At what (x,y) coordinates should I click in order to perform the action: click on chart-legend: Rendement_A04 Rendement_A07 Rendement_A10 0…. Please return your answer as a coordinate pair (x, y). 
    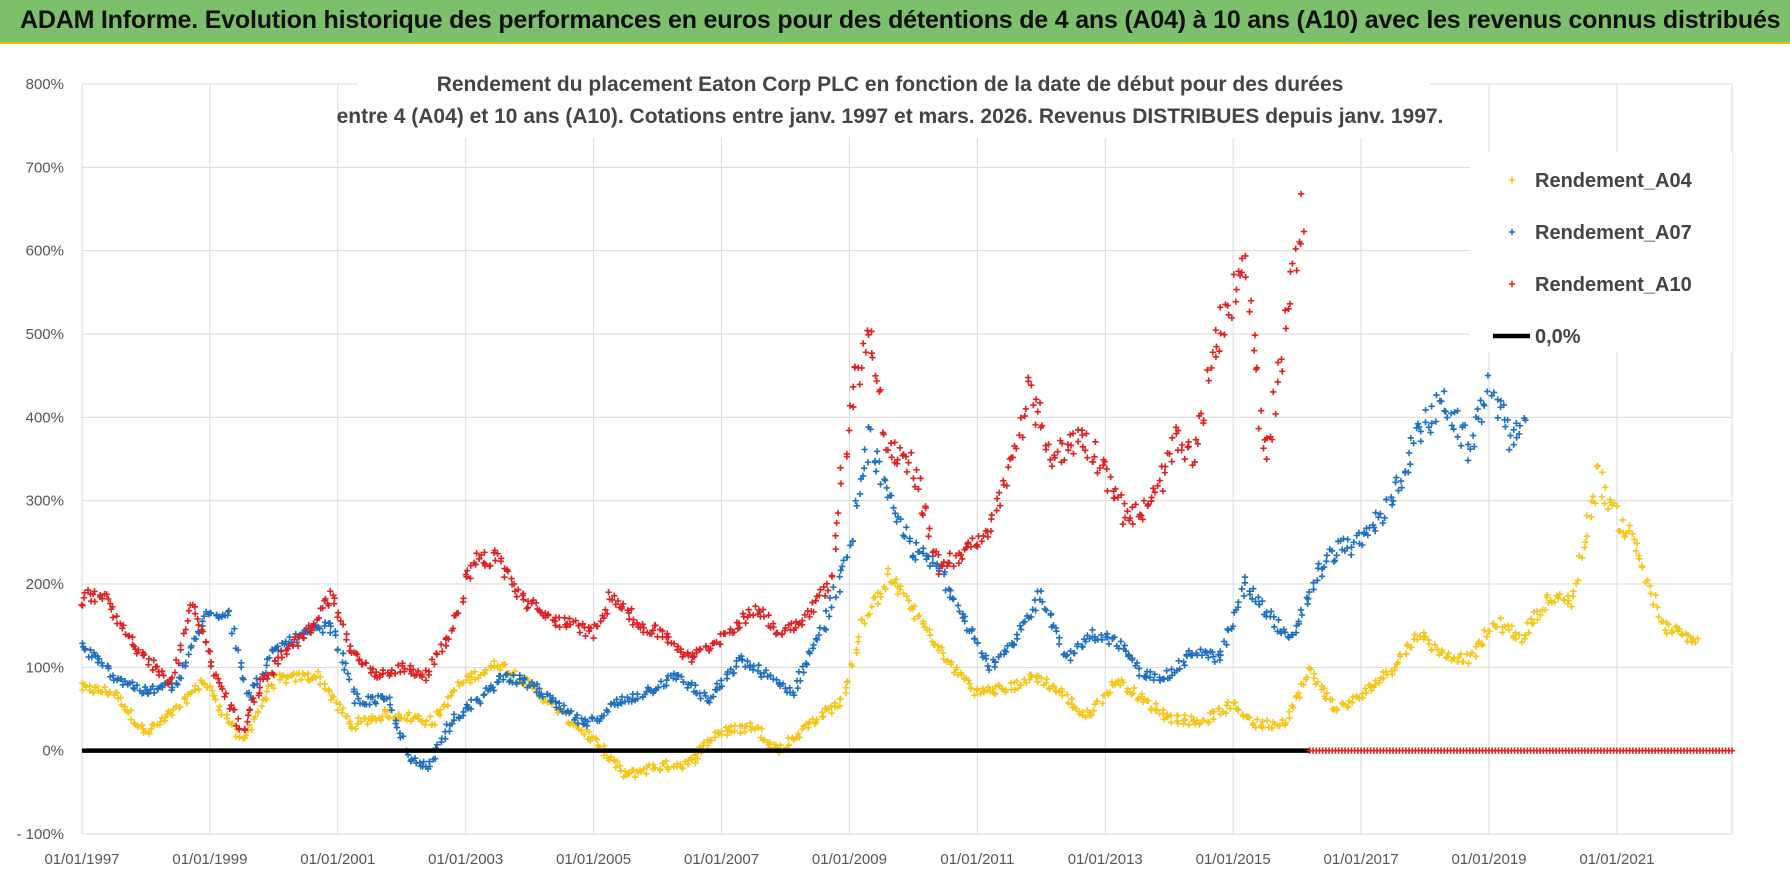
    Looking at the image, I should click on (1601, 252).